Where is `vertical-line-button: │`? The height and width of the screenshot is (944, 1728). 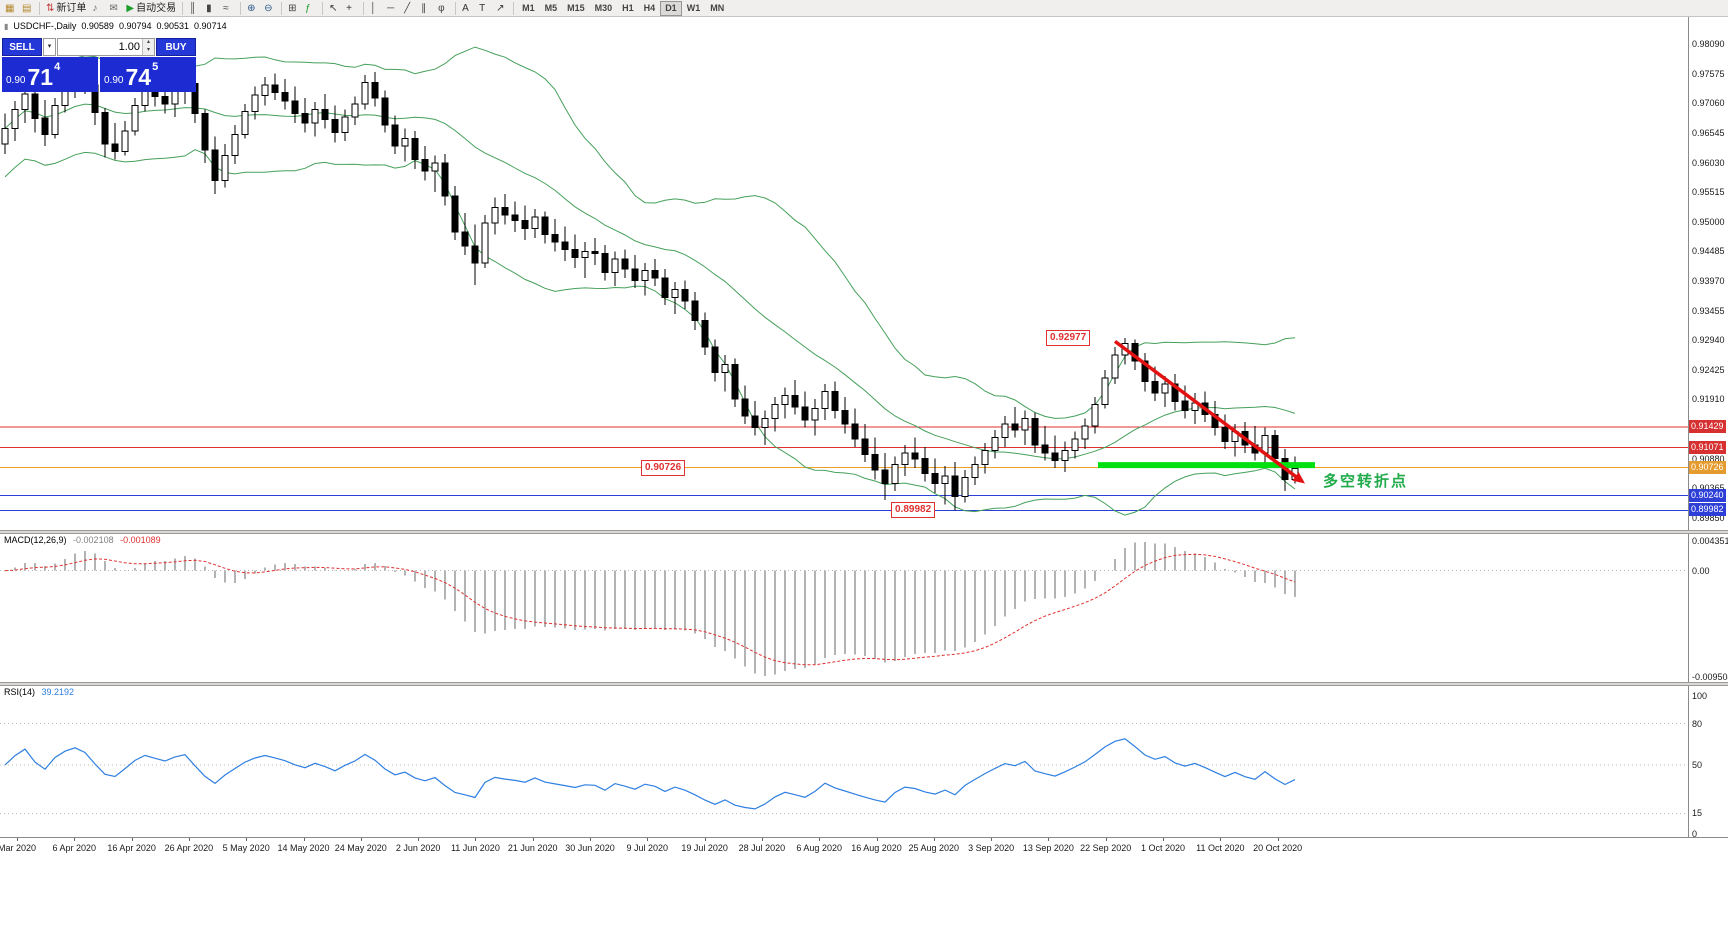 vertical-line-button: │ is located at coordinates (375, 8).